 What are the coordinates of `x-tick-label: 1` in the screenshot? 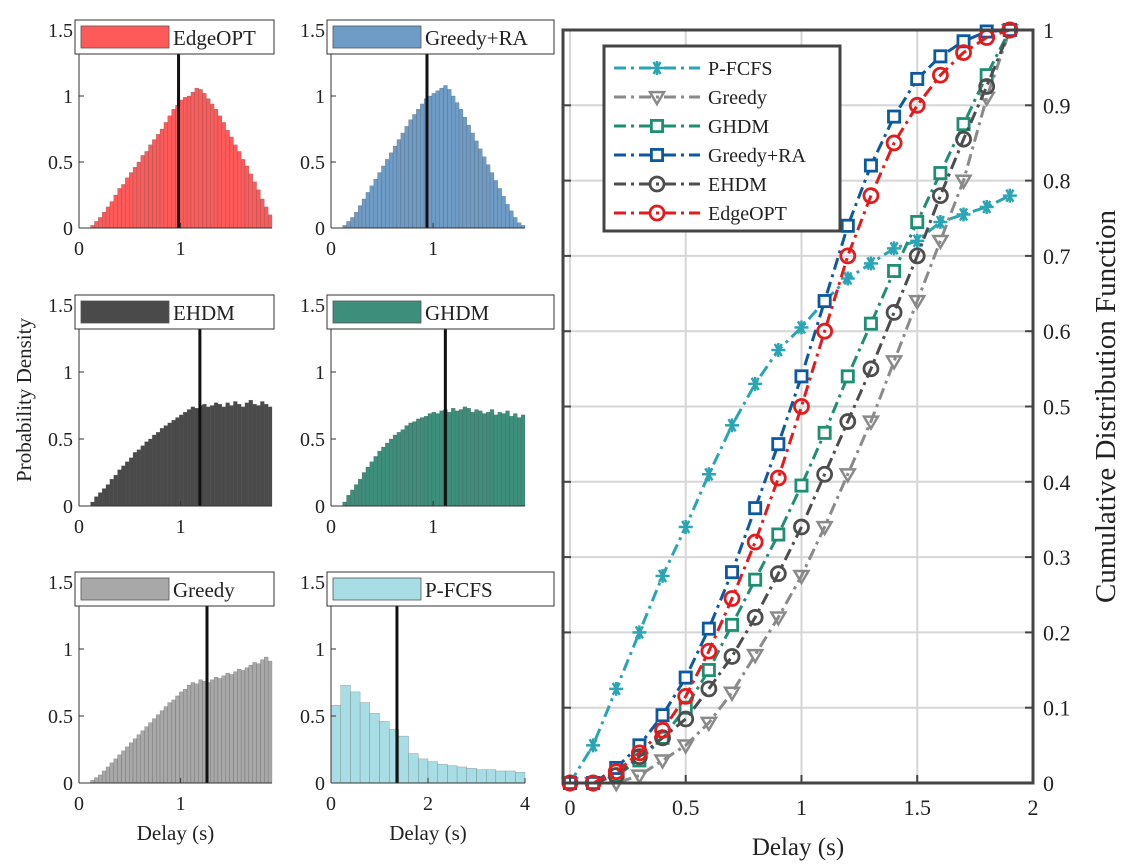 It's located at (181, 804).